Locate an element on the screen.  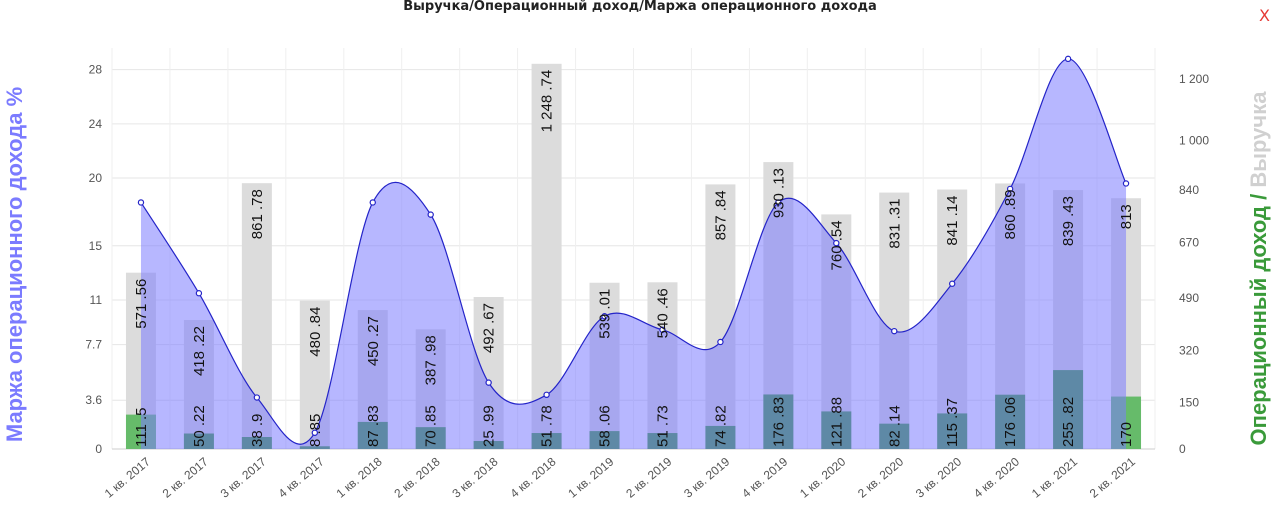
revenue-data-label: 857 .84 is located at coordinates (720, 215).